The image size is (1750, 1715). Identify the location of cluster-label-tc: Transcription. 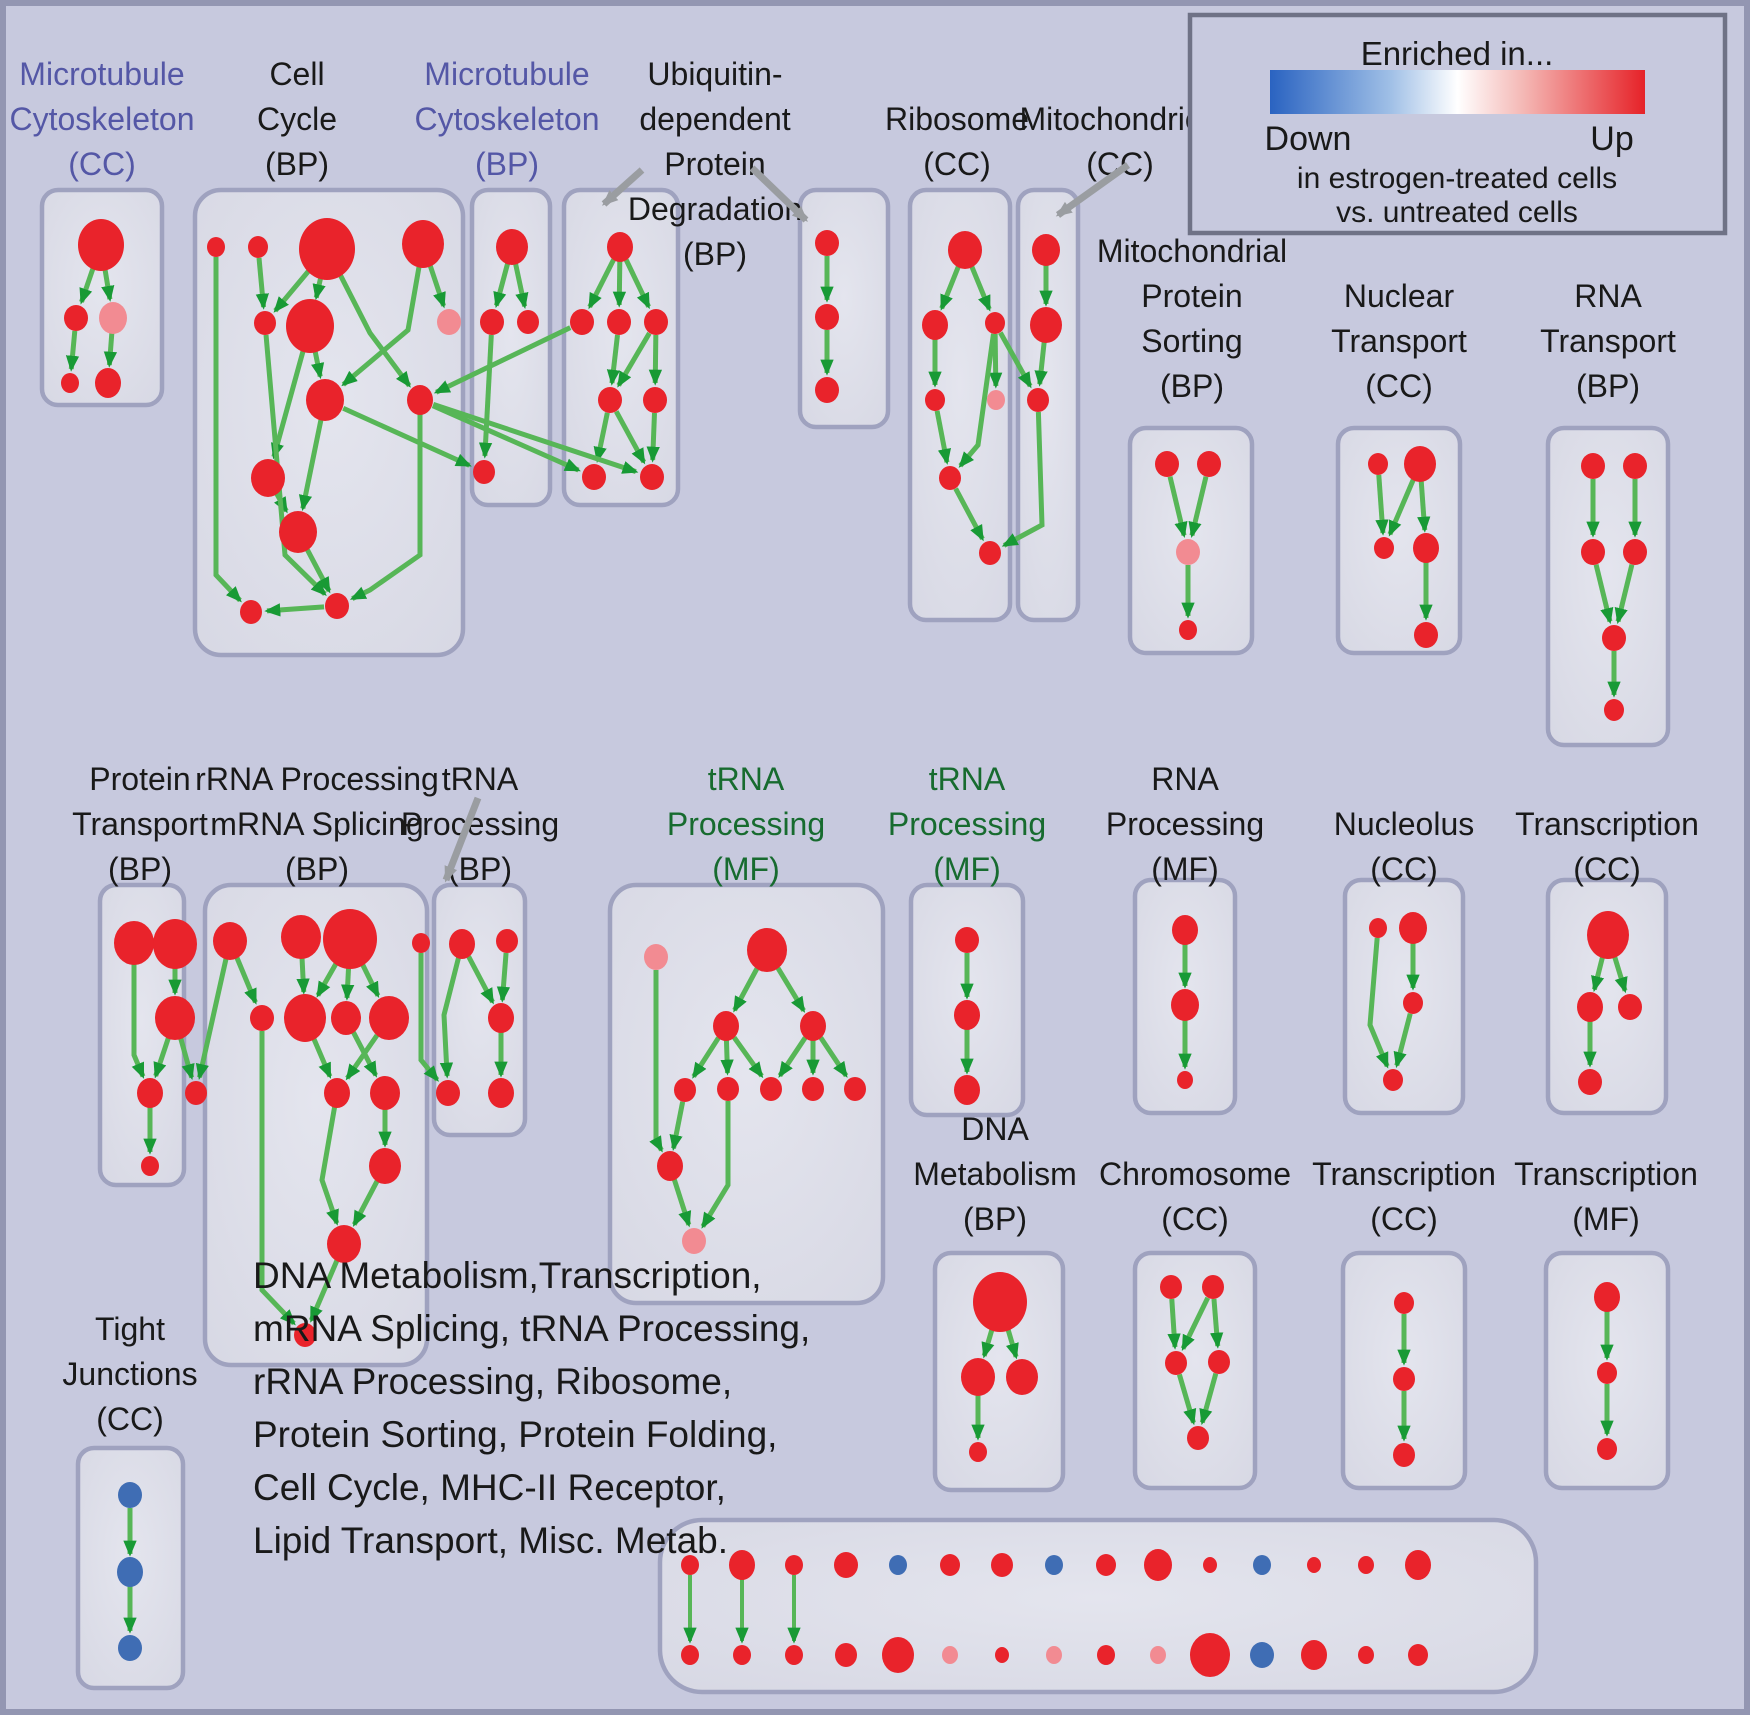
(1404, 1174).